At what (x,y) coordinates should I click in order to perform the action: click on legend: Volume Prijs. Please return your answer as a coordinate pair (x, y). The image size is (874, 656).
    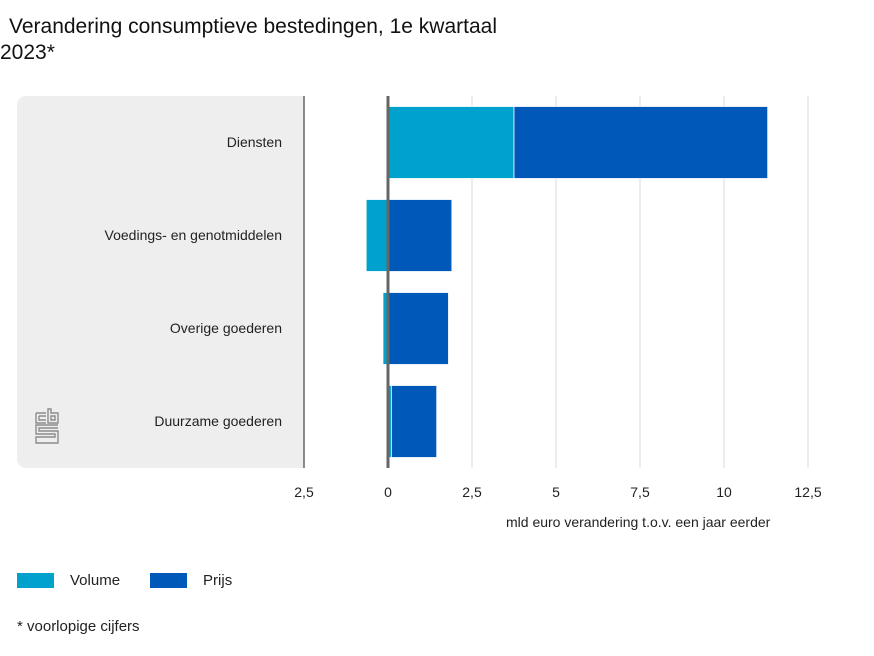
    Looking at the image, I should click on (139, 580).